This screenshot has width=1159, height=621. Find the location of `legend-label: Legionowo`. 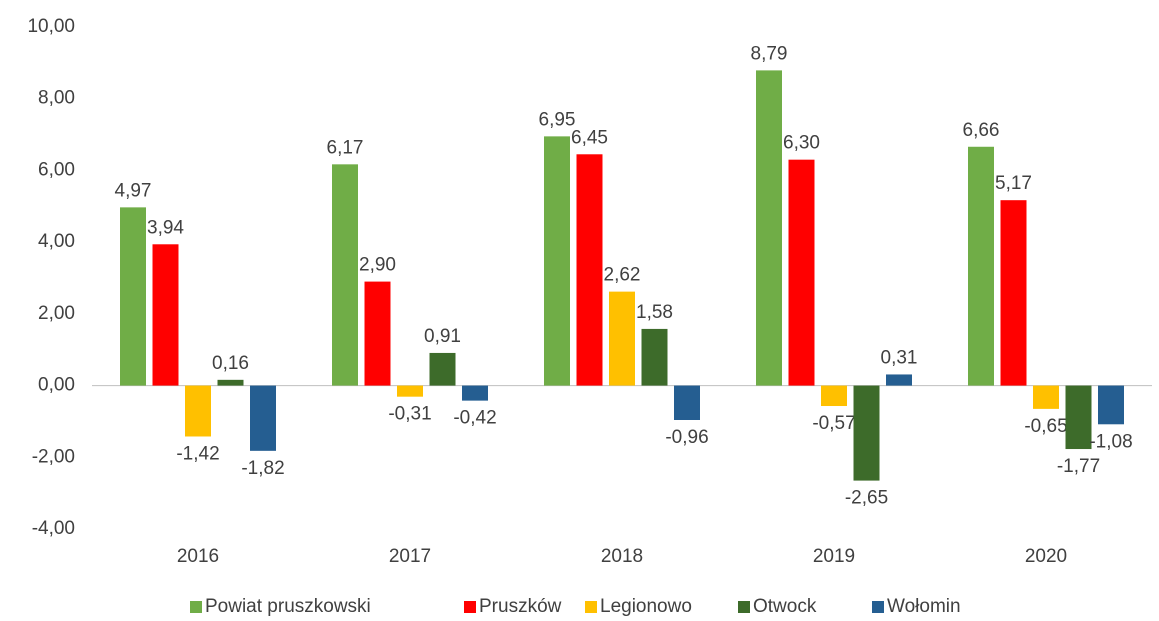

legend-label: Legionowo is located at coordinates (646, 606).